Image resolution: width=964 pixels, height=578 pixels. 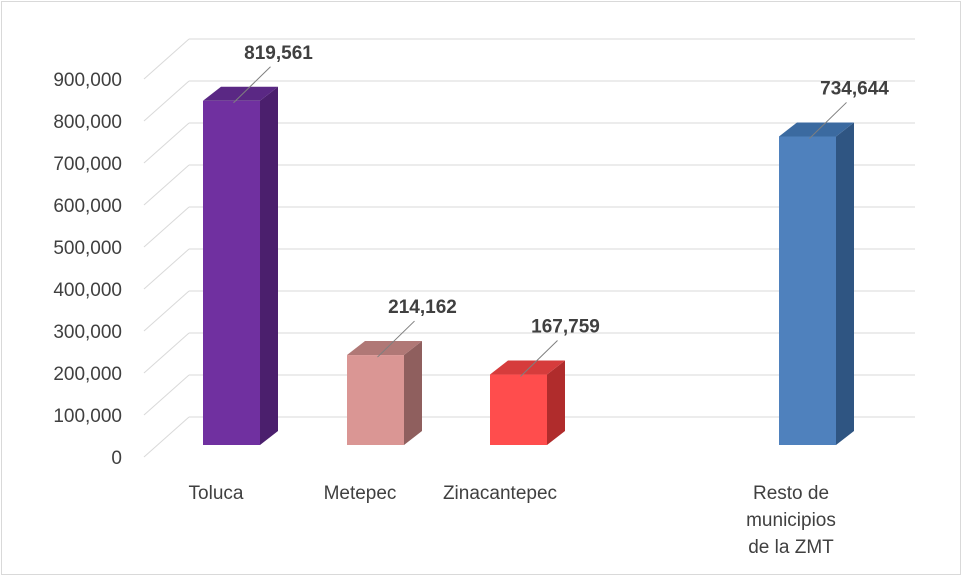 What do you see at coordinates (87, 290) in the screenshot?
I see `y-tick-label: 400,000` at bounding box center [87, 290].